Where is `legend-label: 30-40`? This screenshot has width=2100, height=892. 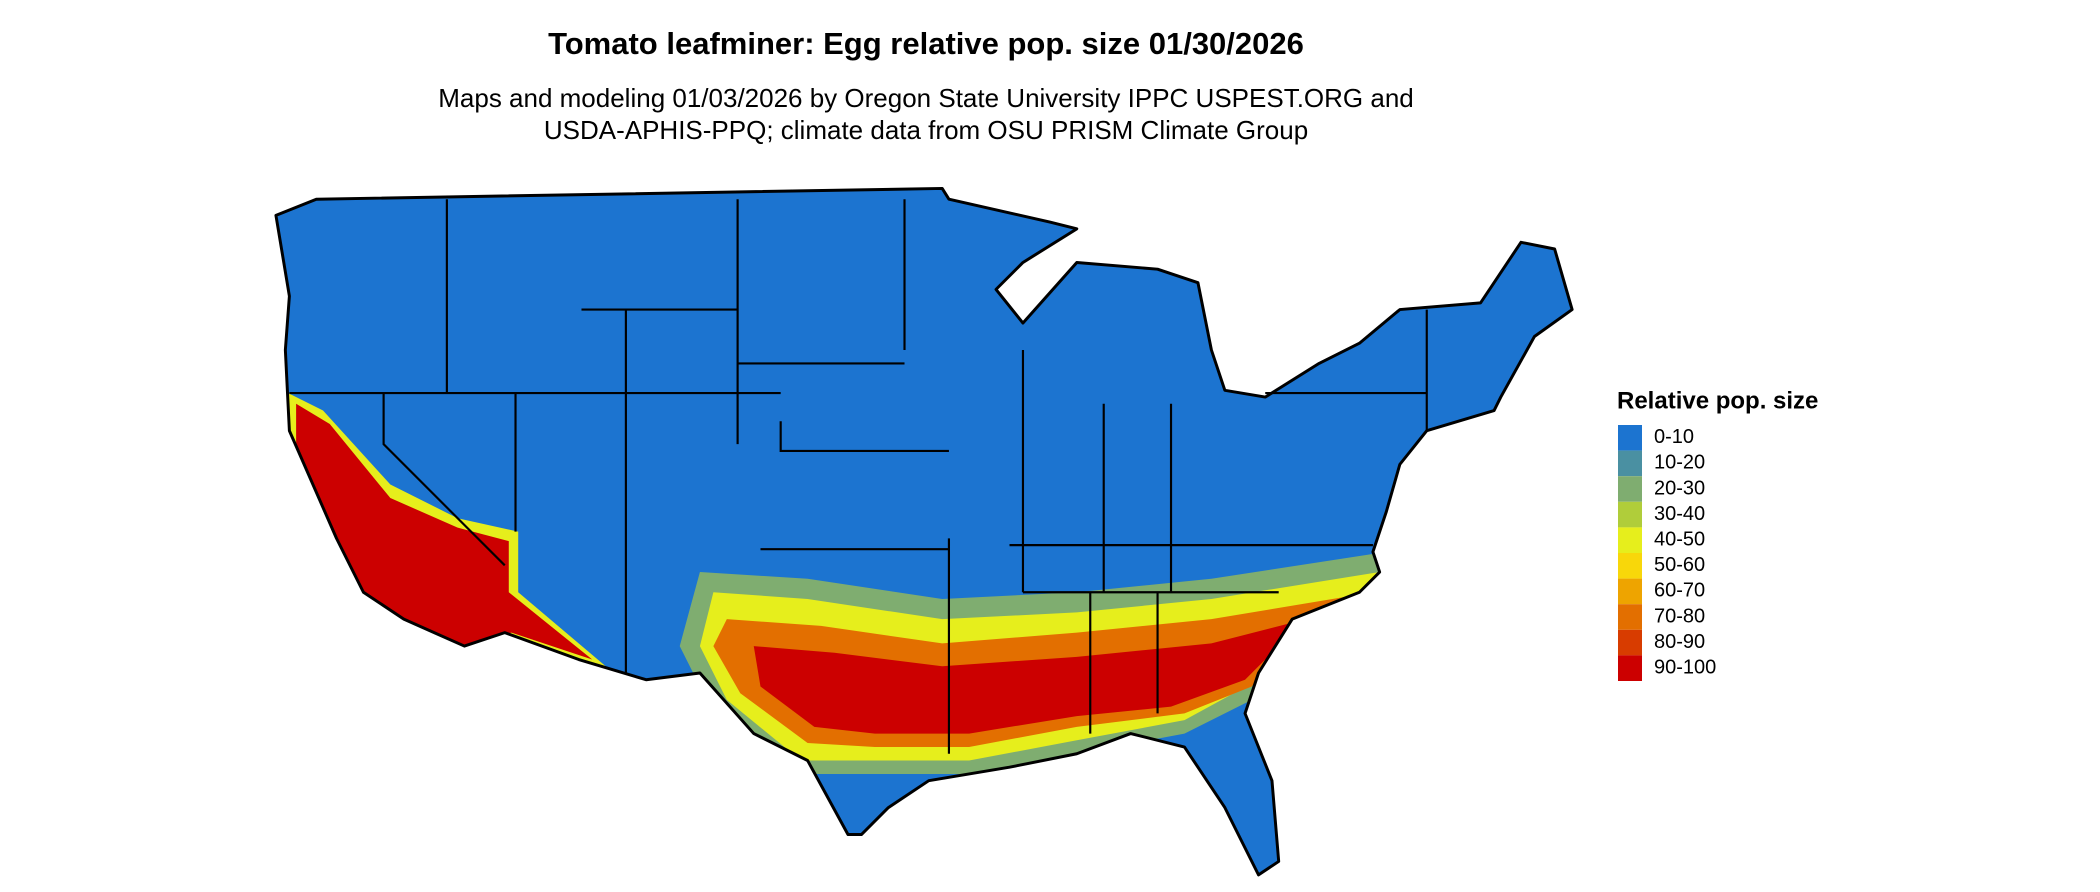
legend-label: 30-40 is located at coordinates (1679, 514).